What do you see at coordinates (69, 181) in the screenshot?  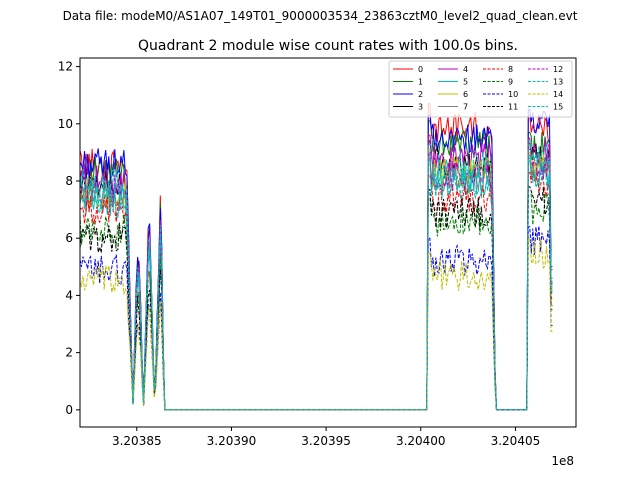 I see `y-tick-label: 8` at bounding box center [69, 181].